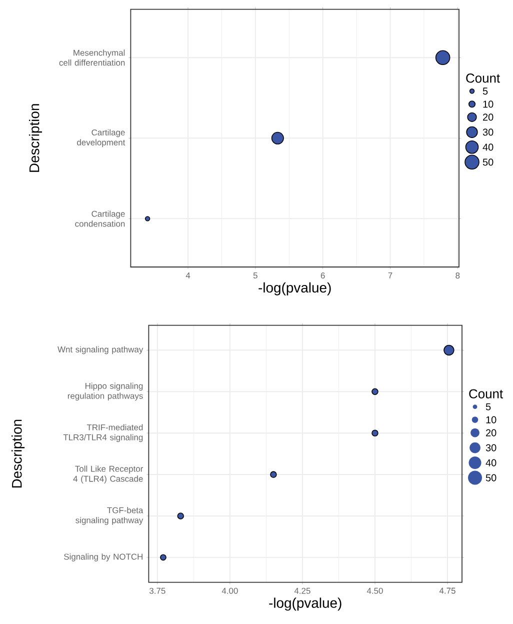 The image size is (513, 624). I want to click on y-tick-label: Cartilage development, so click(101, 138).